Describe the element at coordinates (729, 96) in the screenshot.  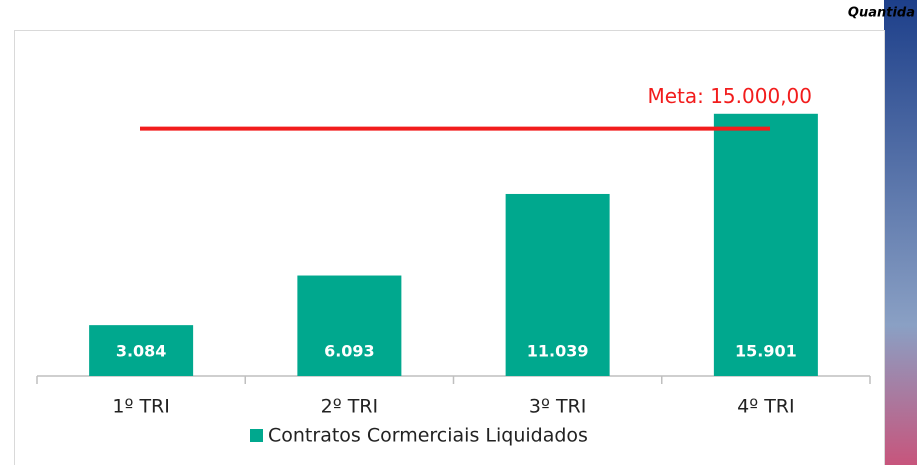
I see `target-label: Meta: 15.000,00` at that location.